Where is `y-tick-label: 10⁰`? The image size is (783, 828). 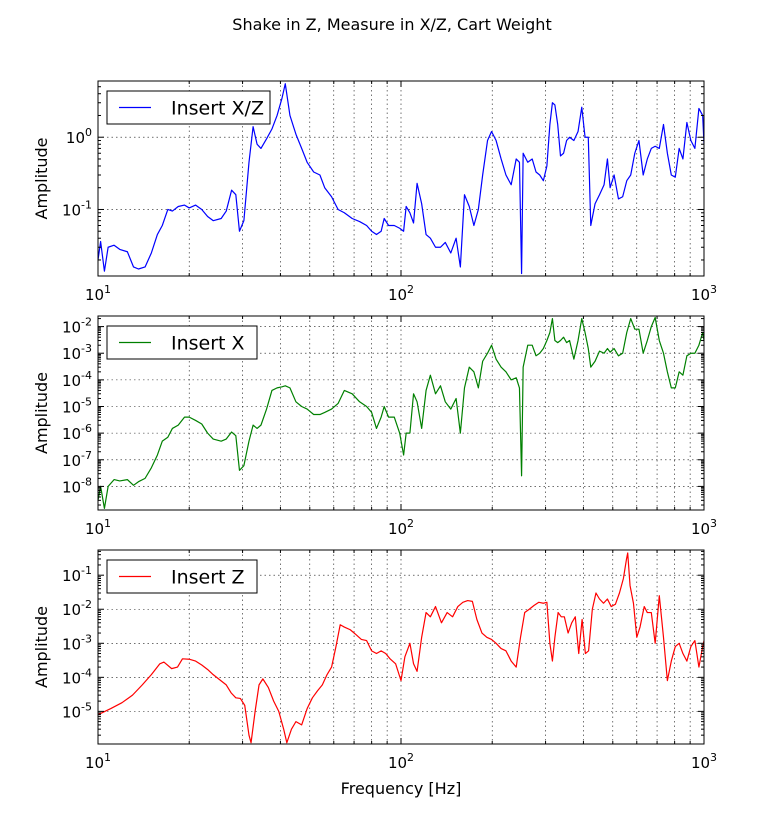 y-tick-label: 10⁰ is located at coordinates (79, 136).